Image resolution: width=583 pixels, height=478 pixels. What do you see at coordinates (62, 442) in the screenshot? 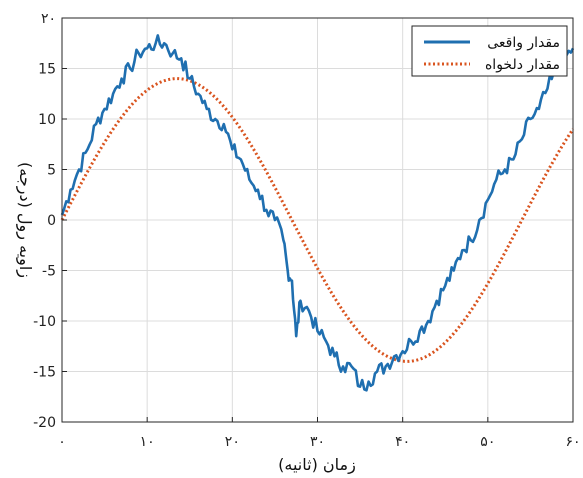
I see `x-tick-label: ۰` at bounding box center [62, 442].